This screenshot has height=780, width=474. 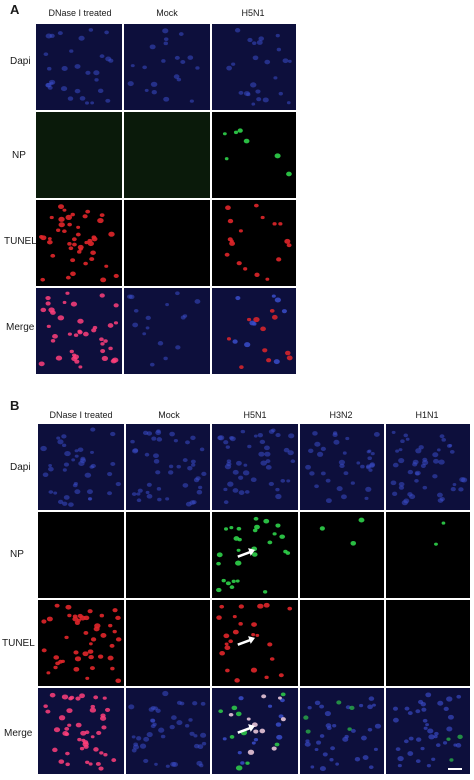 I want to click on tile-b-merge-h1n1, so click(x=428, y=731).